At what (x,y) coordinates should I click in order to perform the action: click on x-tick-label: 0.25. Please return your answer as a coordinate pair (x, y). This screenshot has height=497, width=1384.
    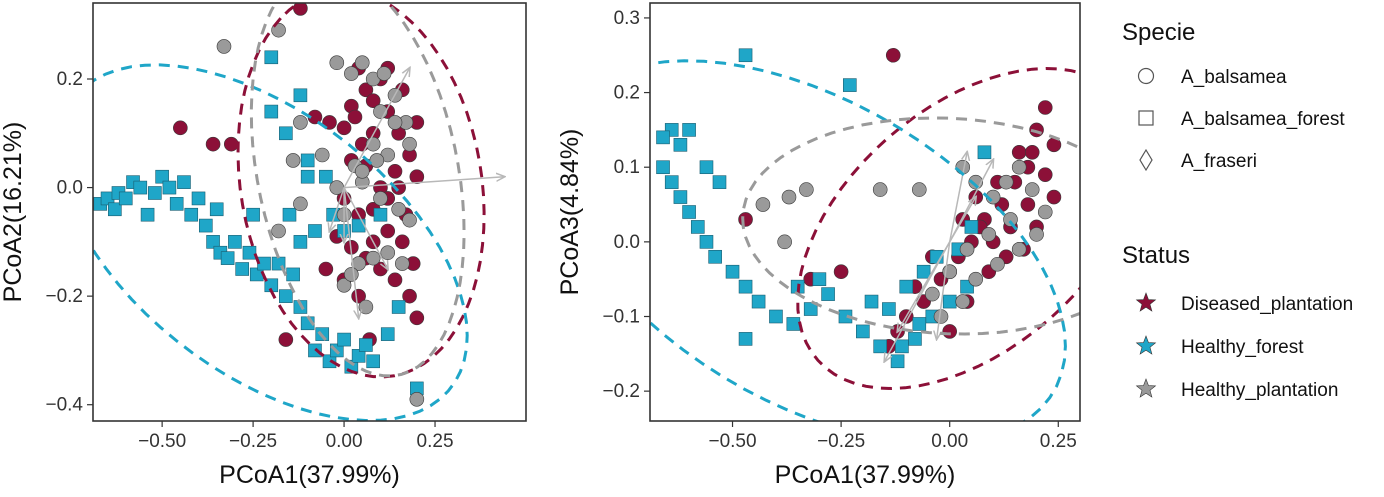
    Looking at the image, I should click on (435, 441).